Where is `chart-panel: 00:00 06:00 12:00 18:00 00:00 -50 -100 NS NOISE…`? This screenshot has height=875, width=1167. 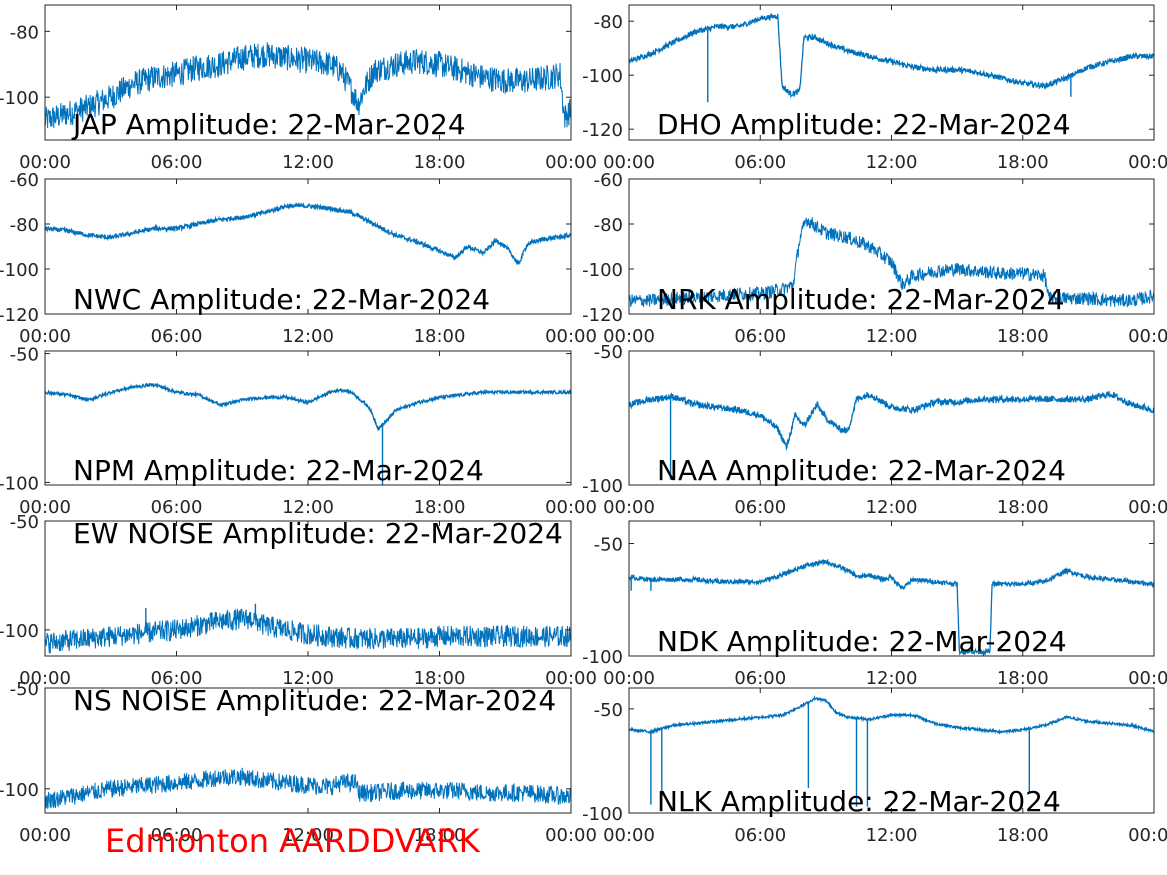 chart-panel: 00:00 06:00 12:00 18:00 00:00 -50 -100 NS NOISE… is located at coordinates (298, 762).